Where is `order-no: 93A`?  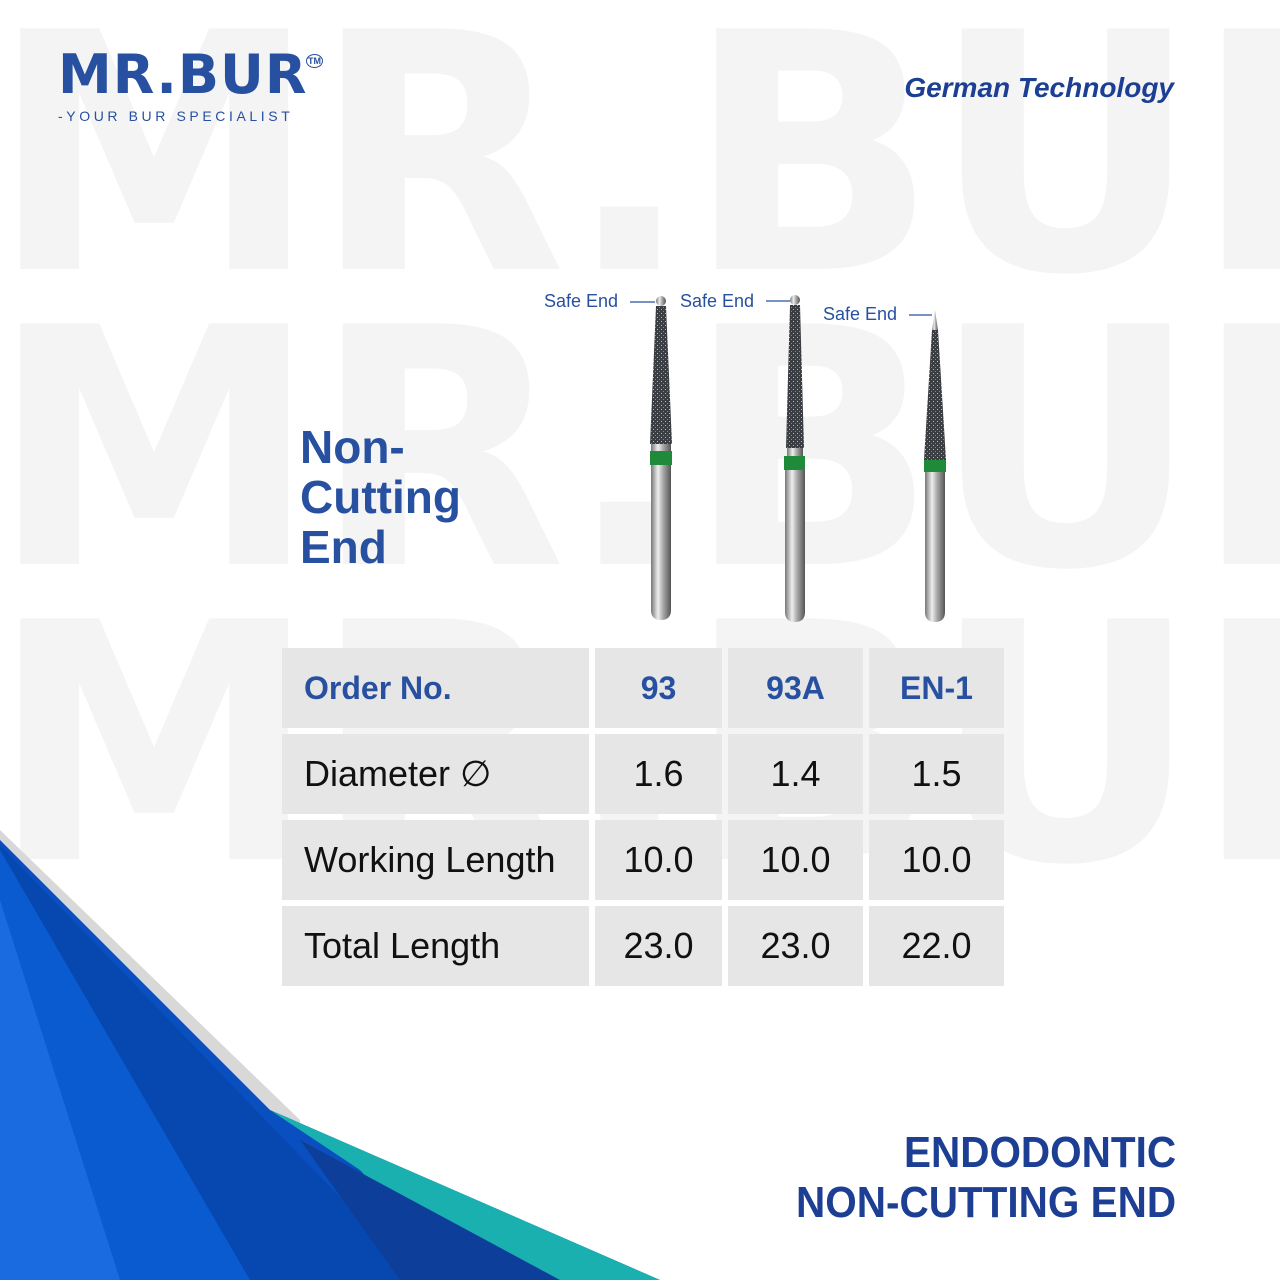 order-no: 93A is located at coordinates (795, 688).